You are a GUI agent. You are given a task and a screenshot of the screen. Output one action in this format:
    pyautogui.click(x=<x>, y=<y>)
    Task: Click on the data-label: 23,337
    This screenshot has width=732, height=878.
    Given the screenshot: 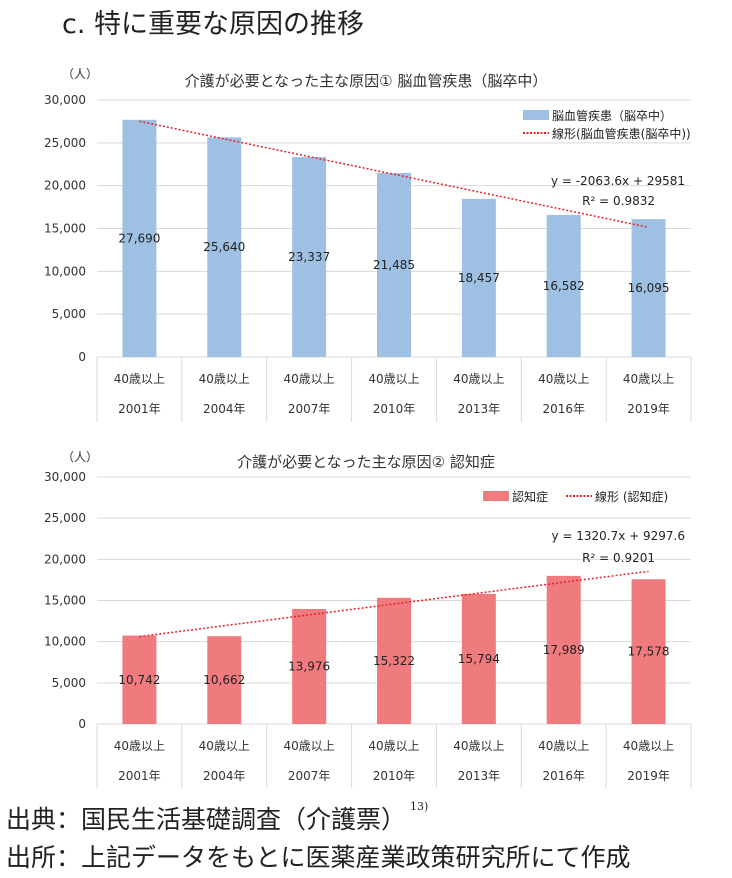 What is the action you would take?
    pyautogui.click(x=309, y=257)
    